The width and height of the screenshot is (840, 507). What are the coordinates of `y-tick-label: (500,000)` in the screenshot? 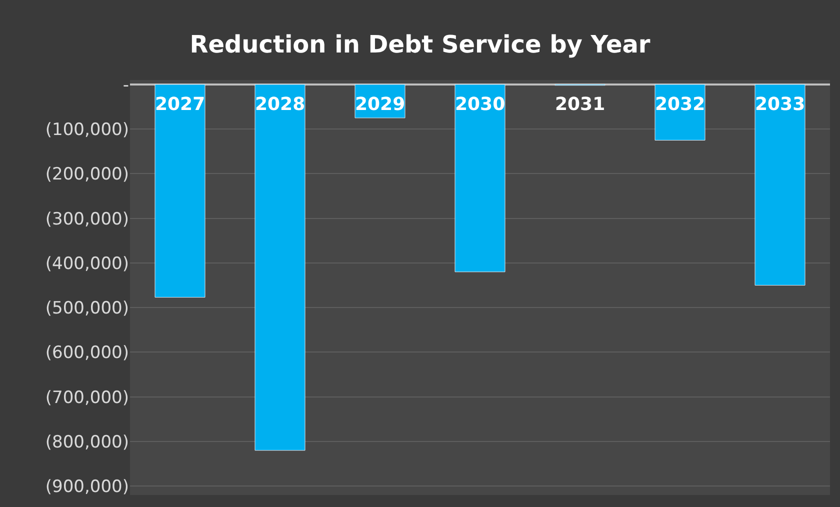 It's located at (87, 308).